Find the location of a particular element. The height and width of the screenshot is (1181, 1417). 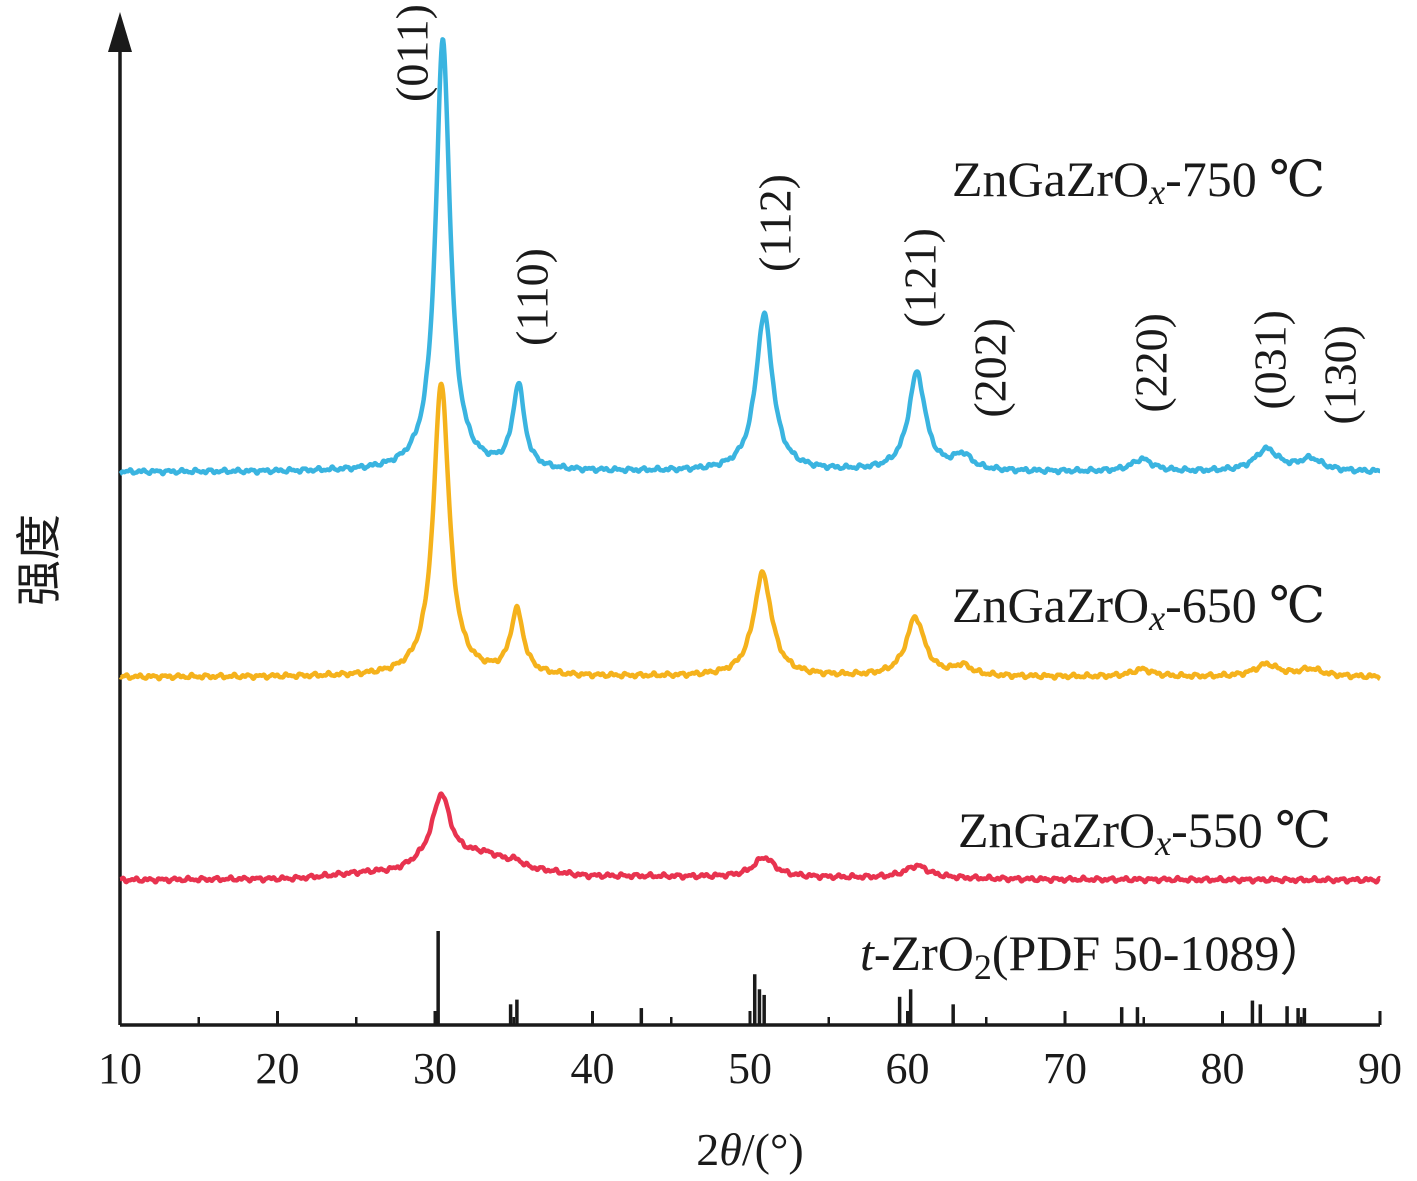

peak-annotation: (011) is located at coordinates (412, 53).